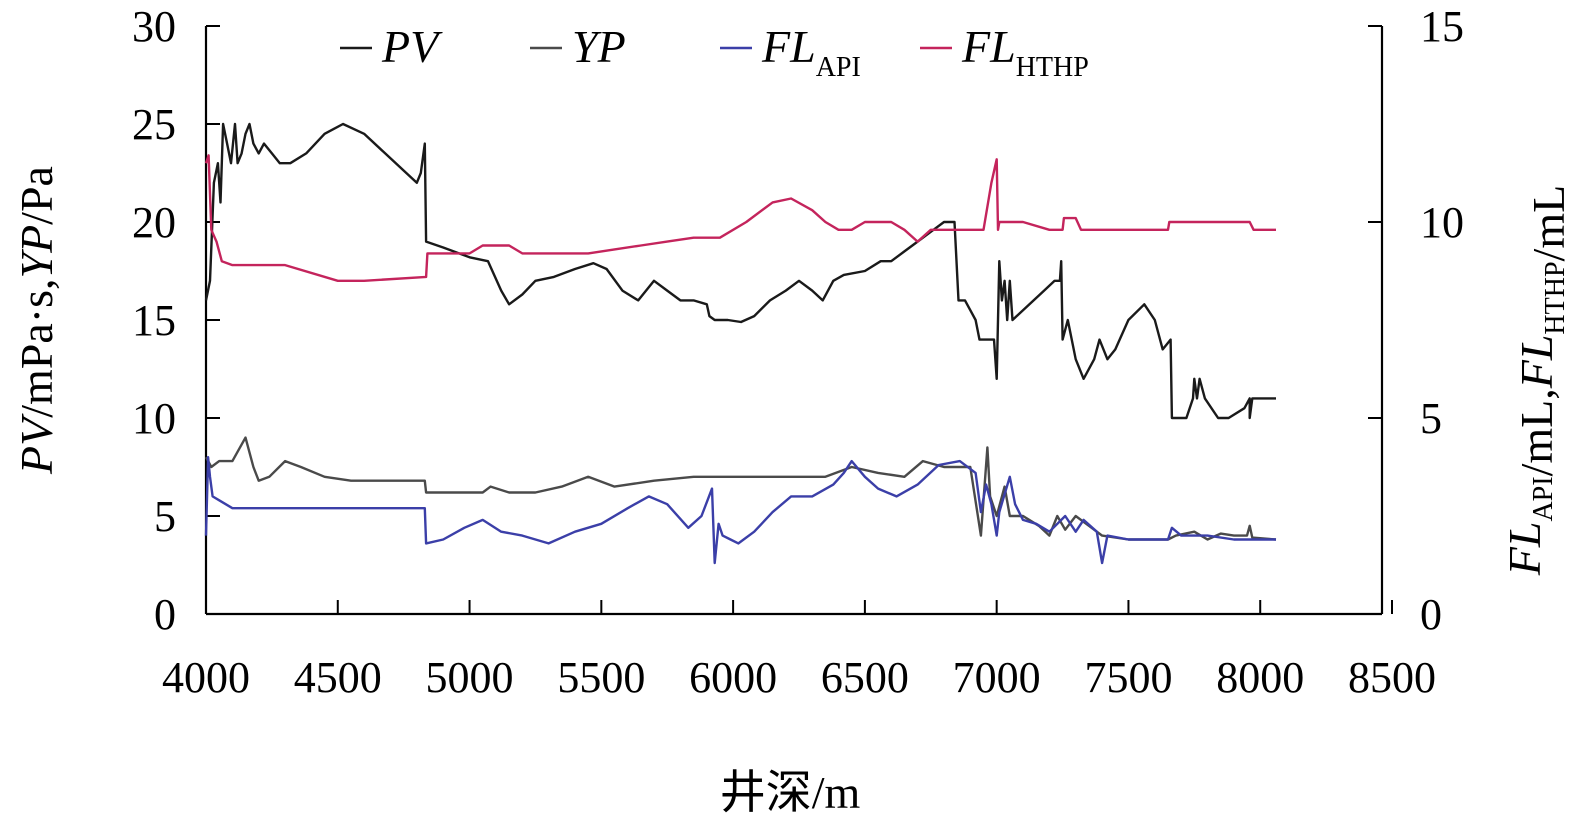  What do you see at coordinates (1128, 677) in the screenshot?
I see `x-tick-label: 7500` at bounding box center [1128, 677].